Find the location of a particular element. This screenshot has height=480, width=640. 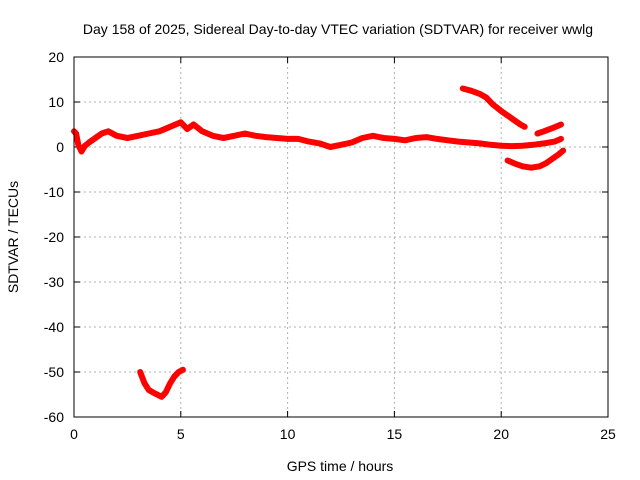

y-tick-label: -50 is located at coordinates (54, 372).